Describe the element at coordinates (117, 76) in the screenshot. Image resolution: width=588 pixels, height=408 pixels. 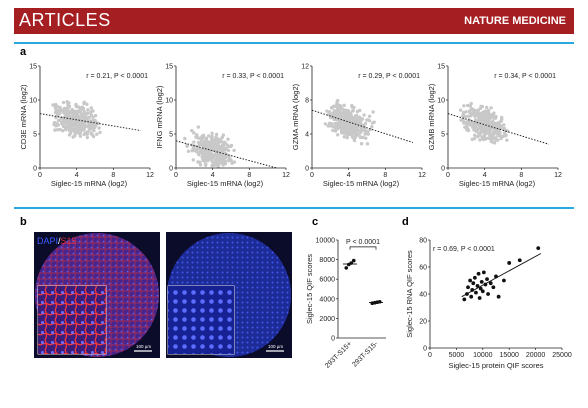
I see `correlation-stat: r = 0.21, P < 0.0001` at that location.